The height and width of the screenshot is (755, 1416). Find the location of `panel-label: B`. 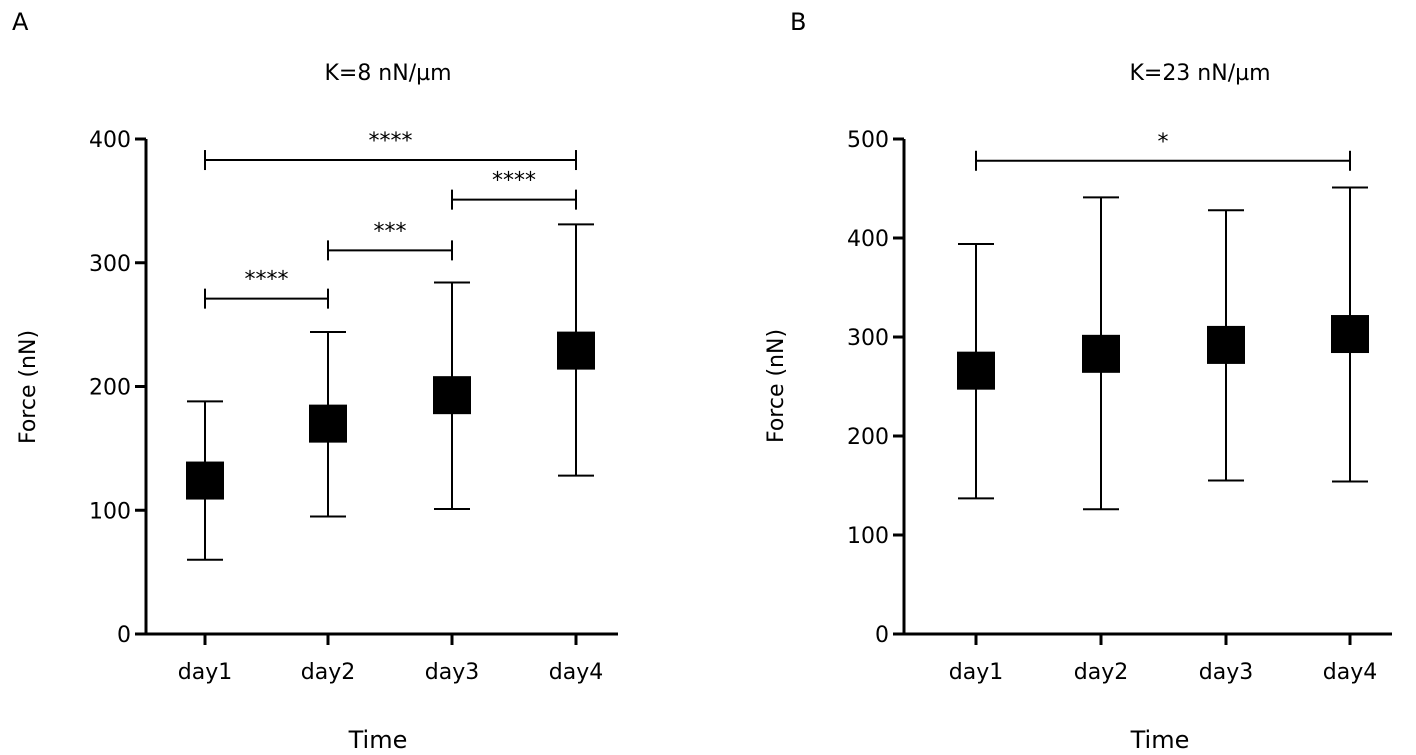

panel-label: B is located at coordinates (798, 22).